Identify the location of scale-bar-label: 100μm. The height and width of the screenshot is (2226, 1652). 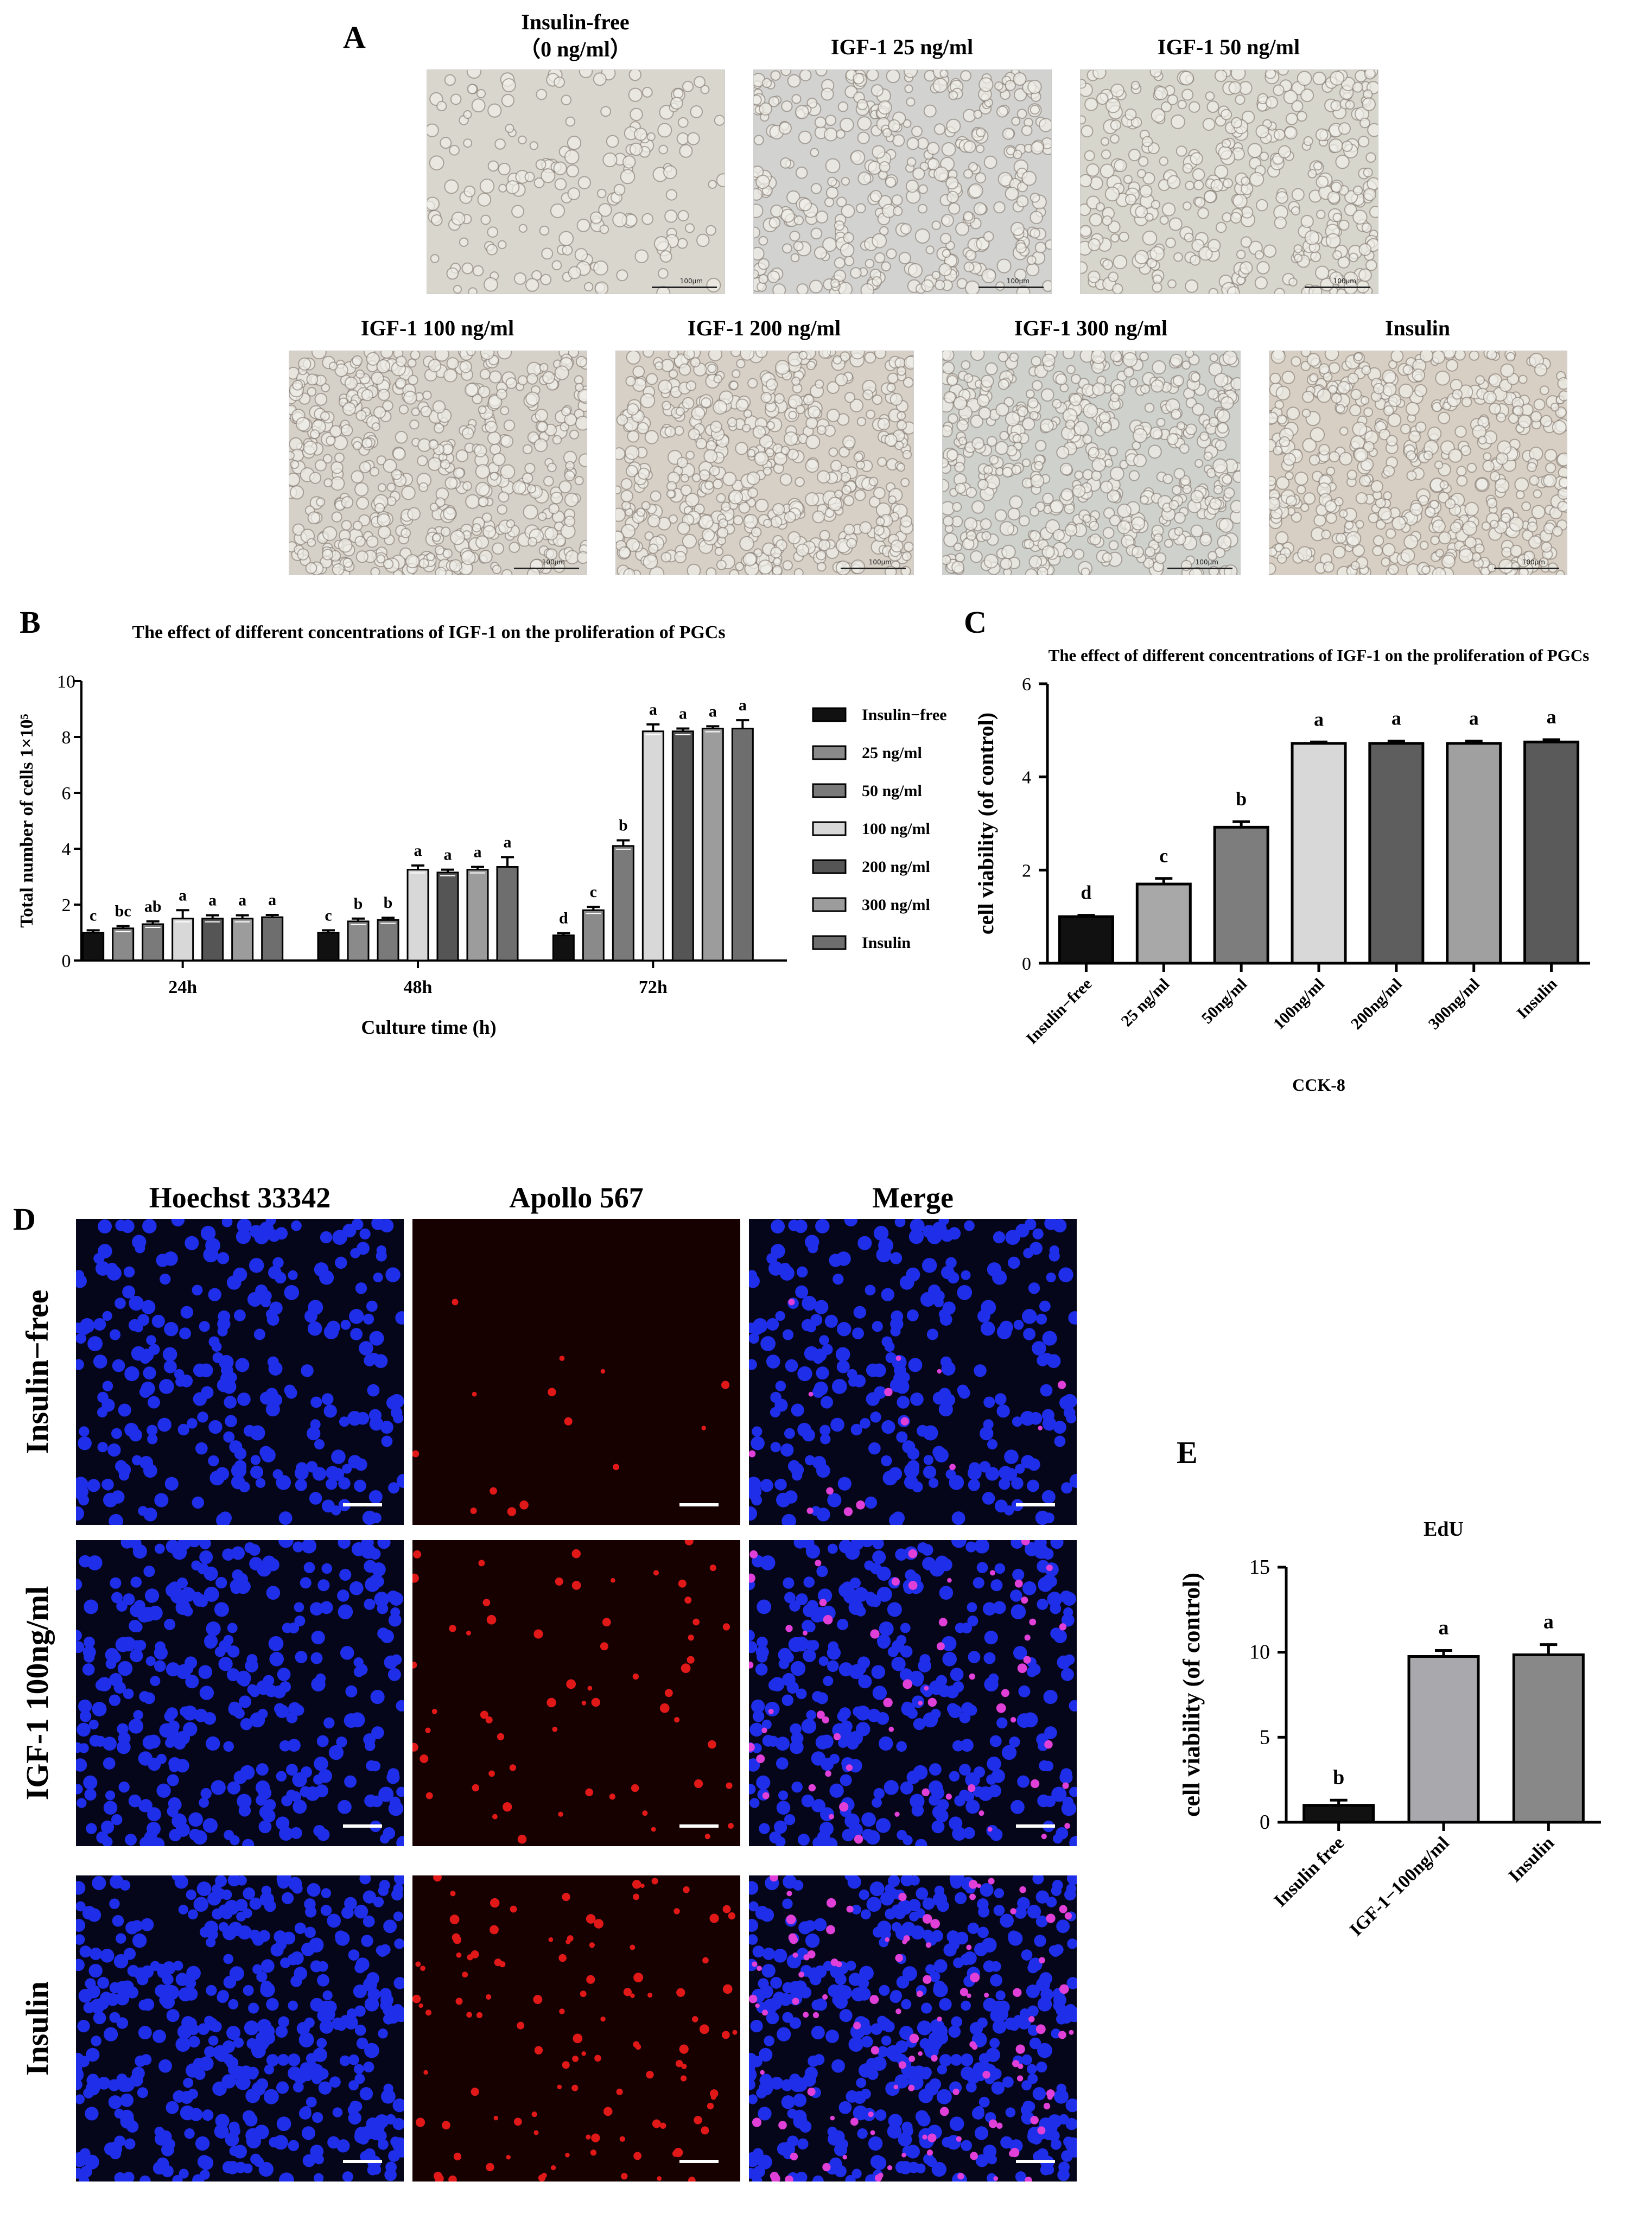
(1533, 562).